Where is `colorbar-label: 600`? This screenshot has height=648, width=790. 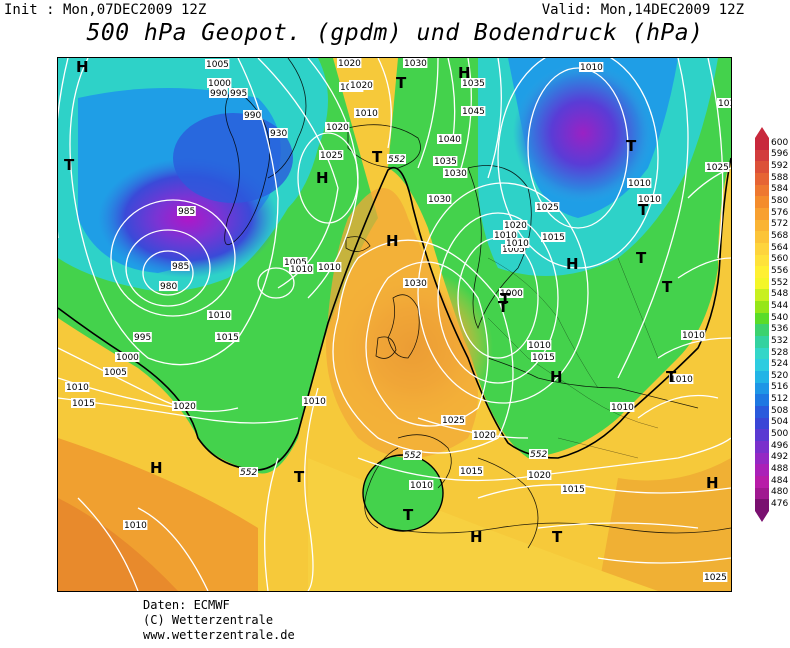 colorbar-label: 600 is located at coordinates (780, 142).